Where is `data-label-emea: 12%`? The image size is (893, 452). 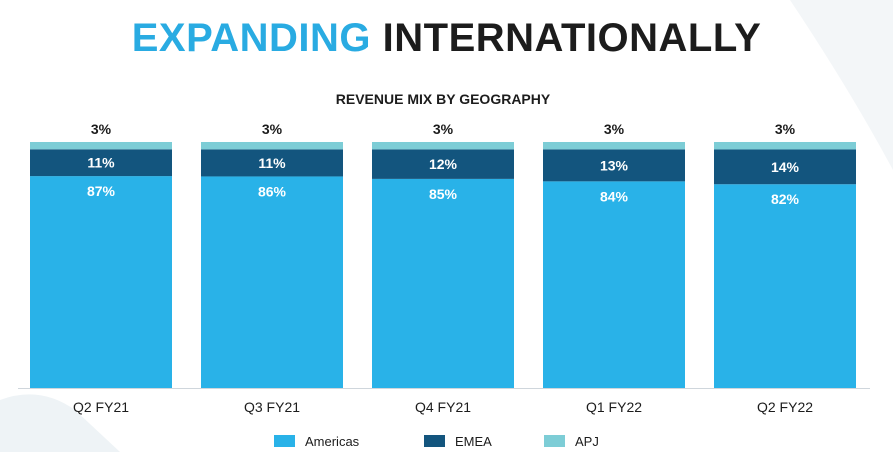 data-label-emea: 12% is located at coordinates (443, 164).